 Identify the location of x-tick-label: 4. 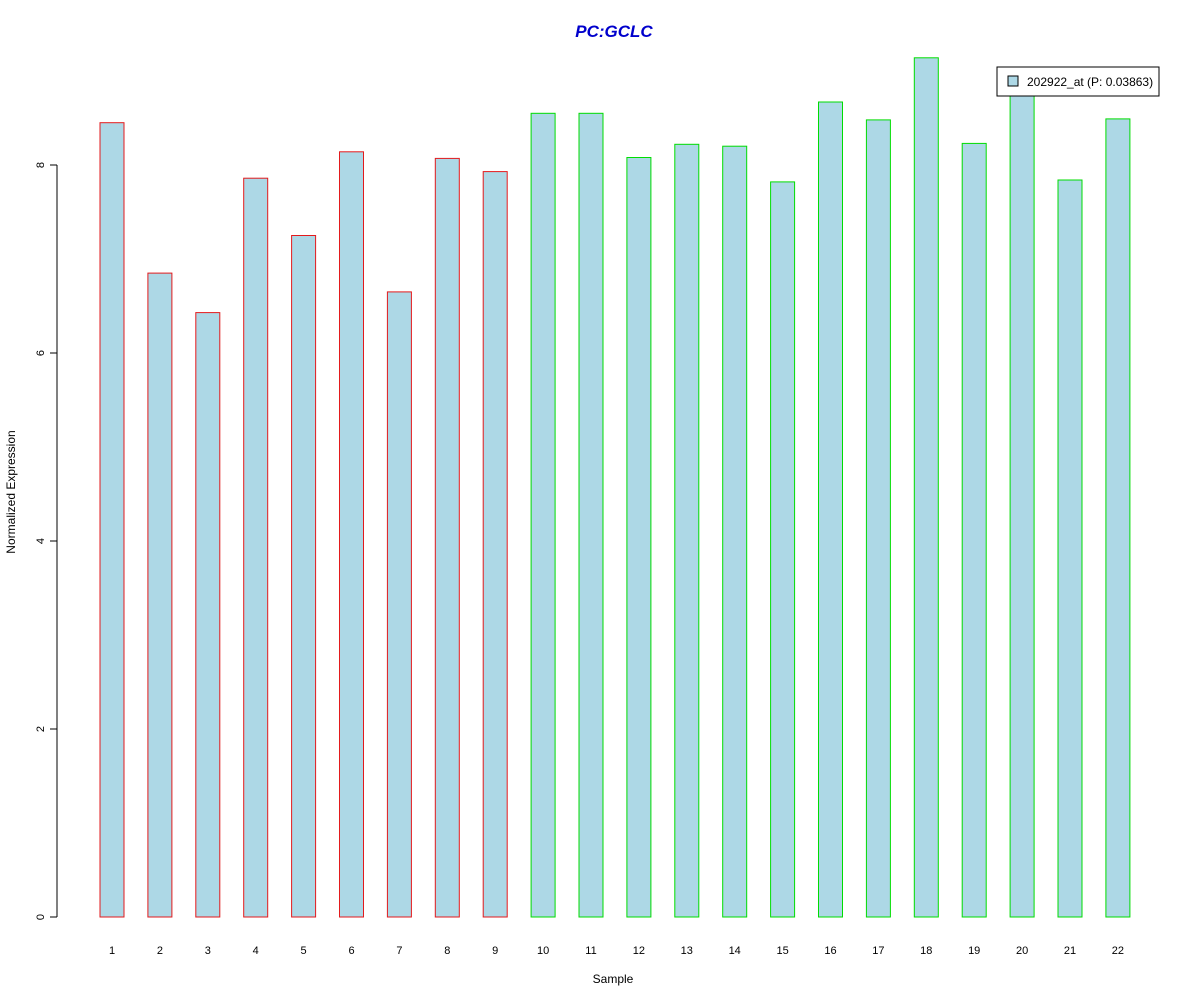
(256, 951).